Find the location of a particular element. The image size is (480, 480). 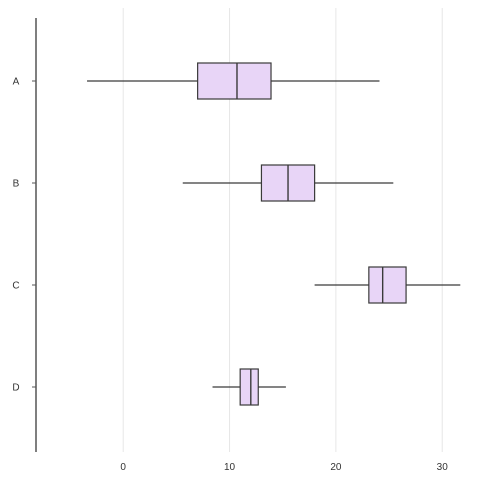

box-group-a is located at coordinates (233, 81).